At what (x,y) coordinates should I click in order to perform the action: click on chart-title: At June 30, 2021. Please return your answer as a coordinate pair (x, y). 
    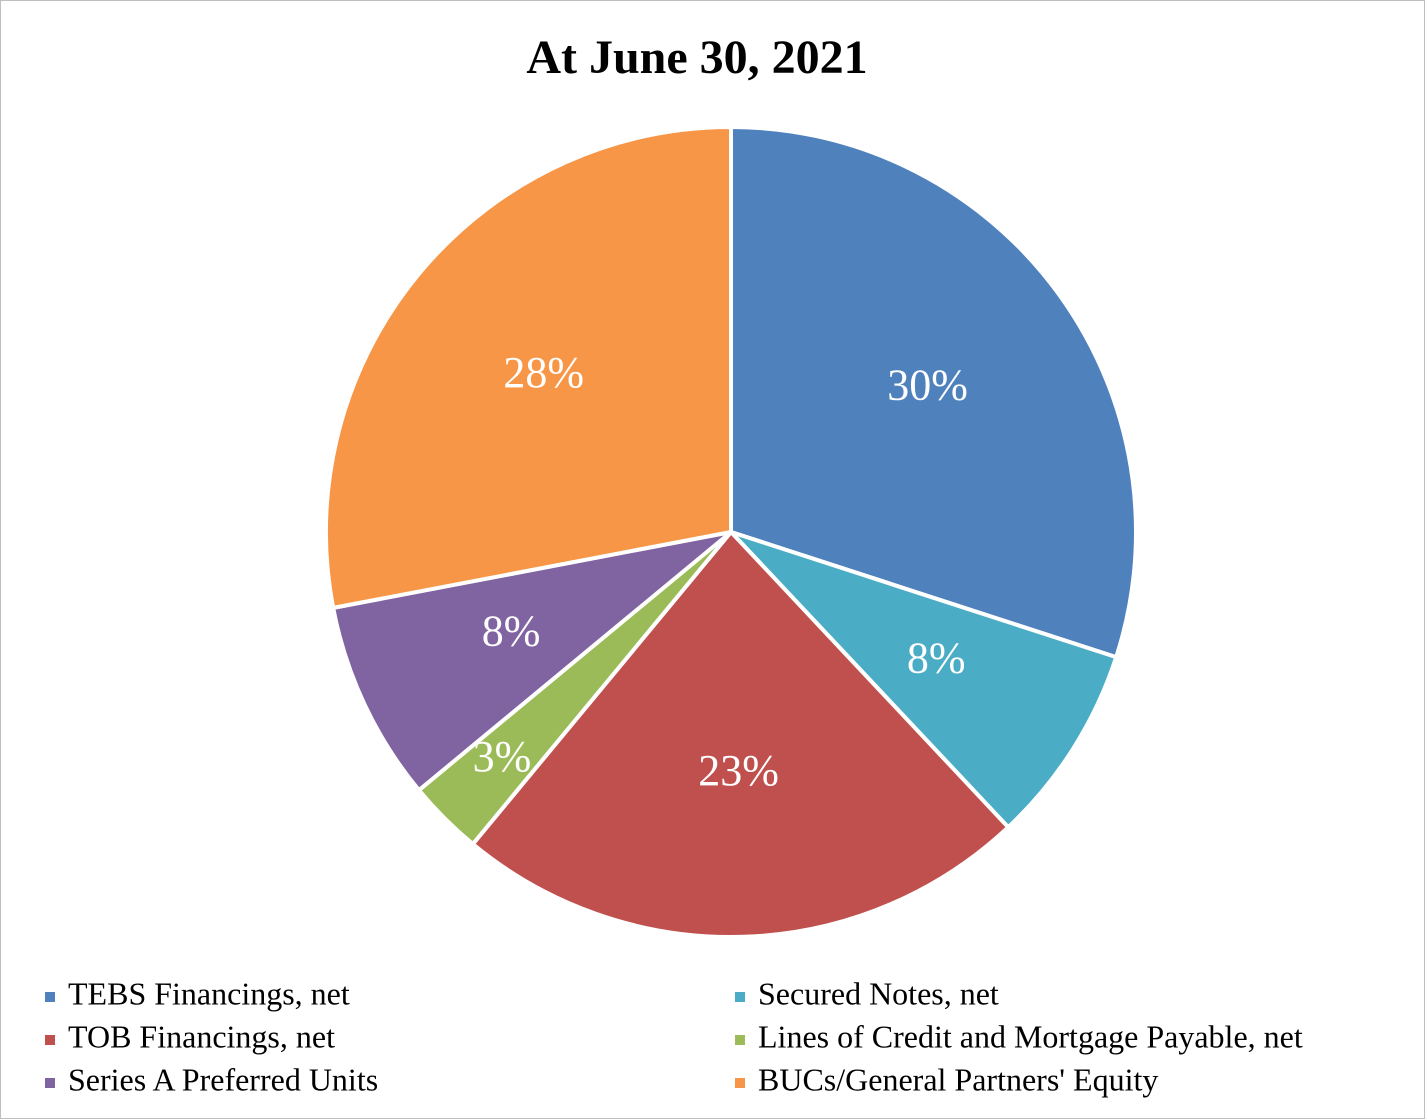
    Looking at the image, I should click on (696, 57).